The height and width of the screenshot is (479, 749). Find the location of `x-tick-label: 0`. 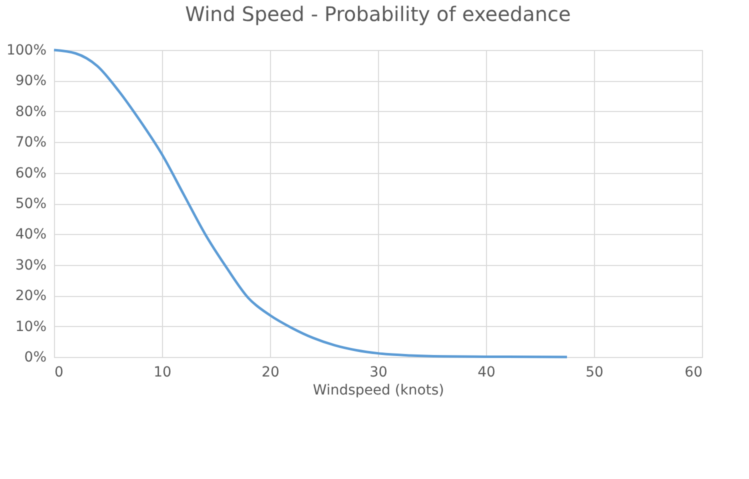

x-tick-label: 0 is located at coordinates (59, 372).